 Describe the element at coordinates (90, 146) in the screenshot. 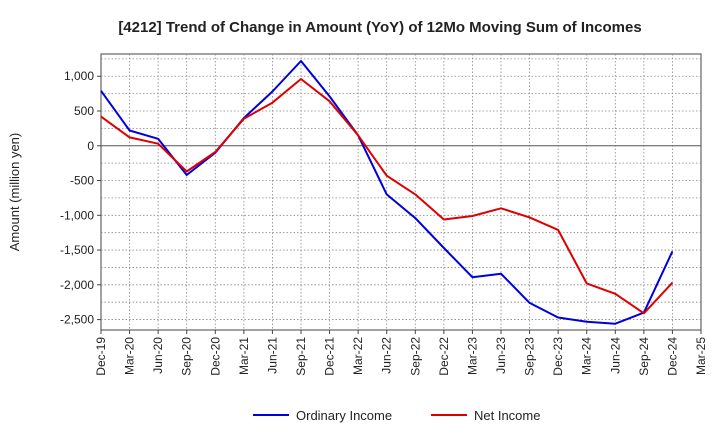

I see `y-tick-label: 0` at that location.